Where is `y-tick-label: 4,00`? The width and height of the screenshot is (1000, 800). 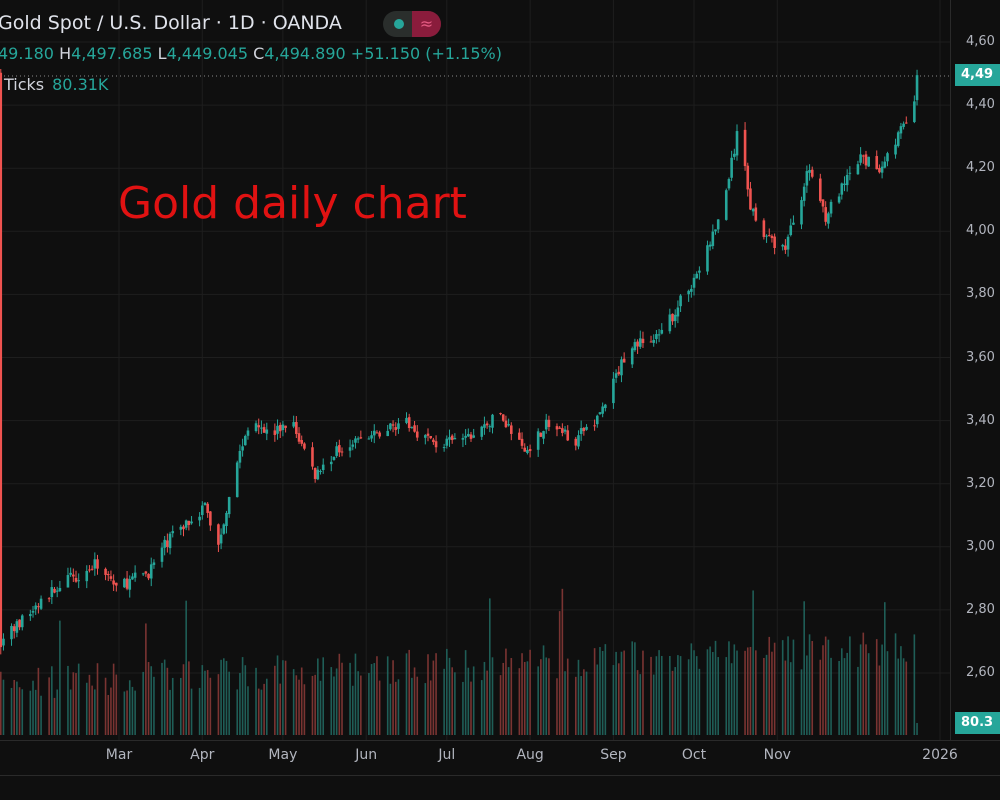 y-tick-label: 4,00 is located at coordinates (980, 231).